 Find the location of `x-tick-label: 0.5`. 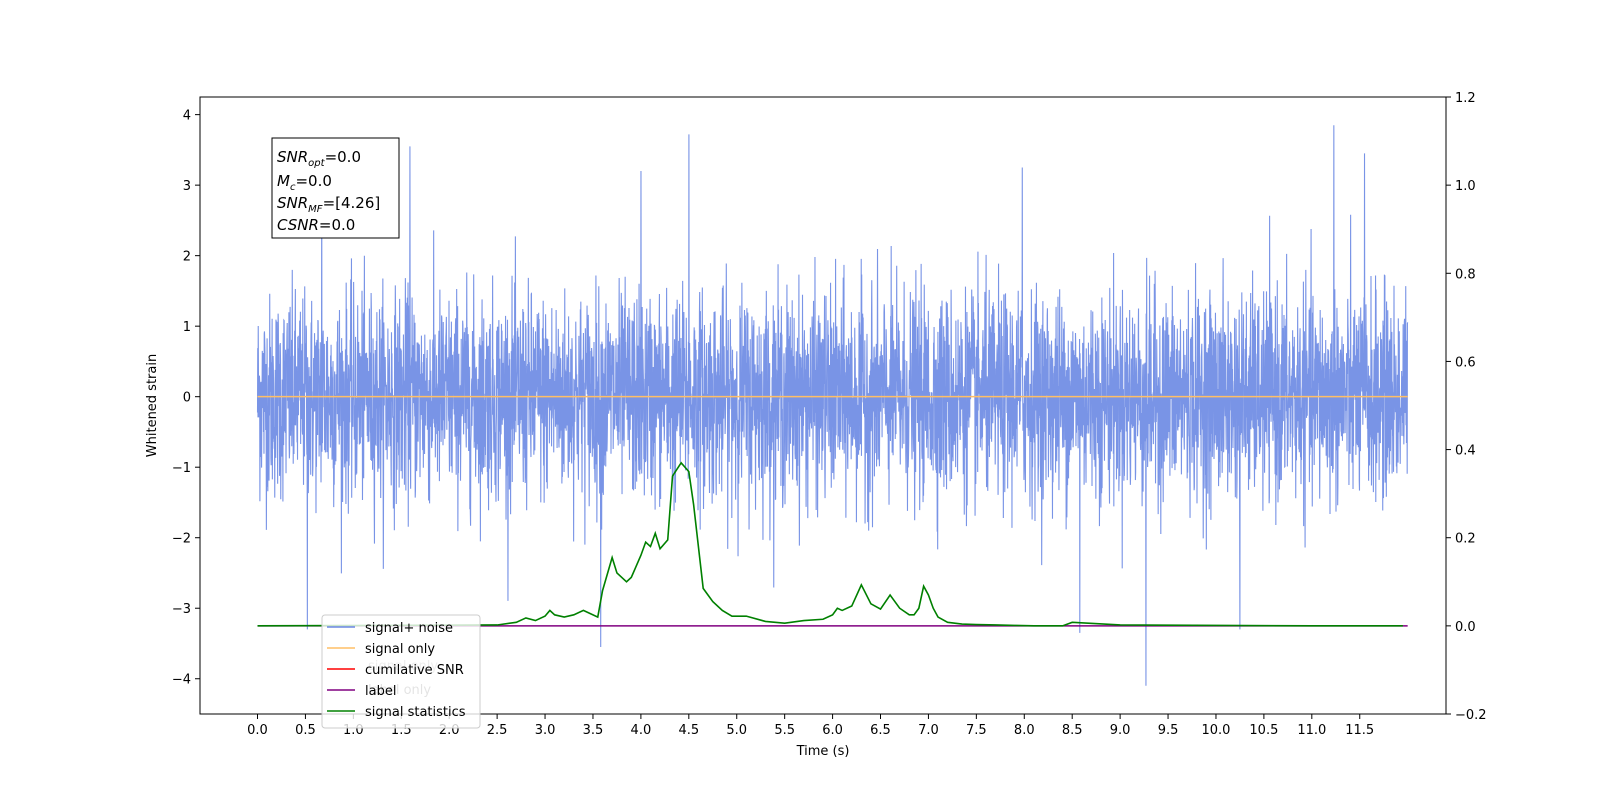

x-tick-label: 0.5 is located at coordinates (305, 730).